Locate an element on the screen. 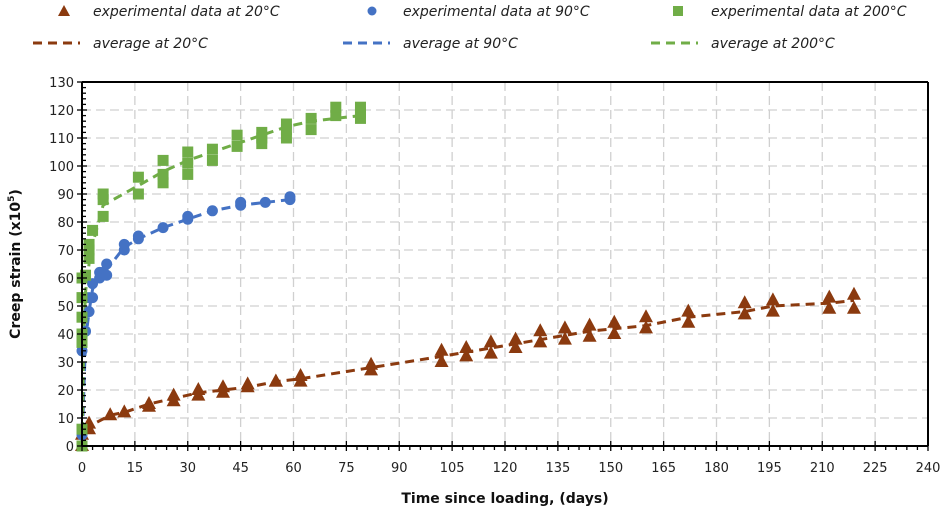  y-tick-label: 10 is located at coordinates (65, 419).